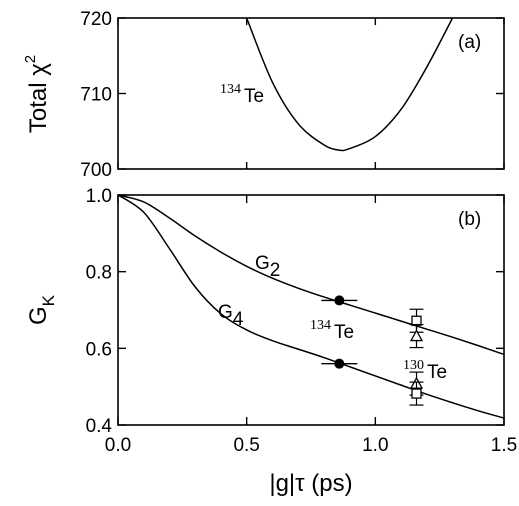 The image size is (519, 506). Describe the element at coordinates (469, 42) in the screenshot. I see `panel-a-label: (a)` at that location.